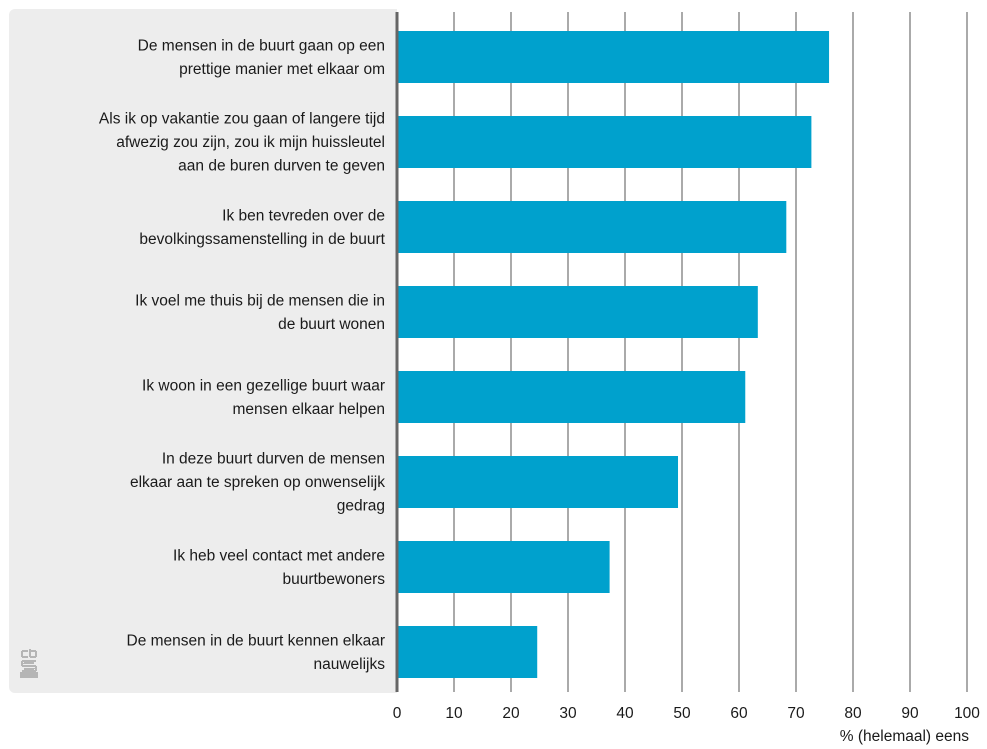  I want to click on tick-label: 70, so click(796, 713).